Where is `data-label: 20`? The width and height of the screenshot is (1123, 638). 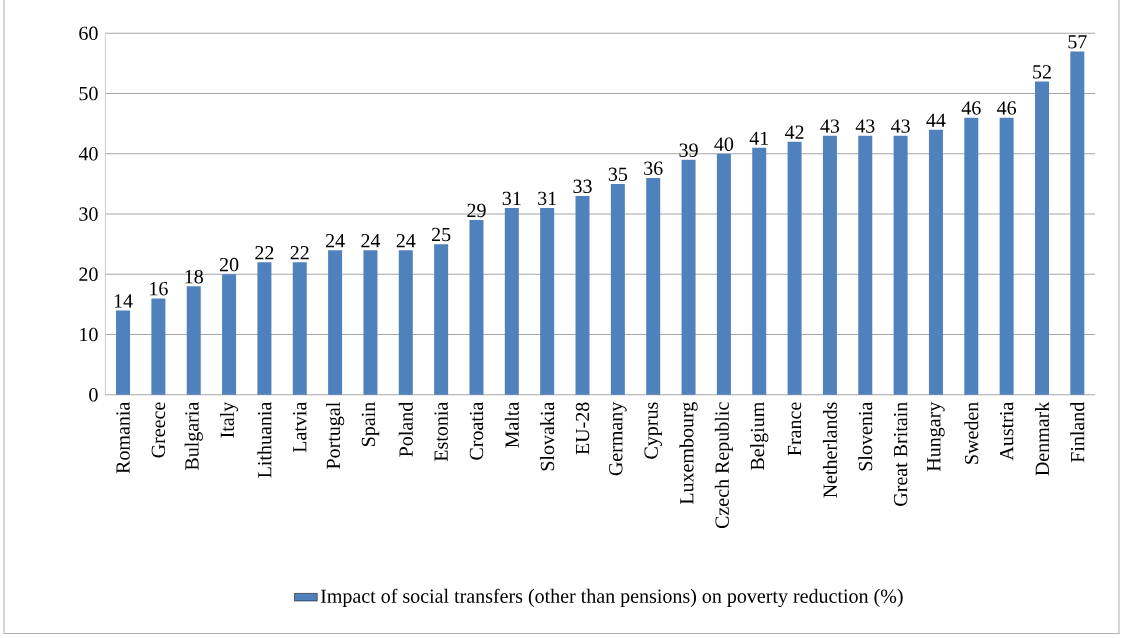 data-label: 20 is located at coordinates (229, 265).